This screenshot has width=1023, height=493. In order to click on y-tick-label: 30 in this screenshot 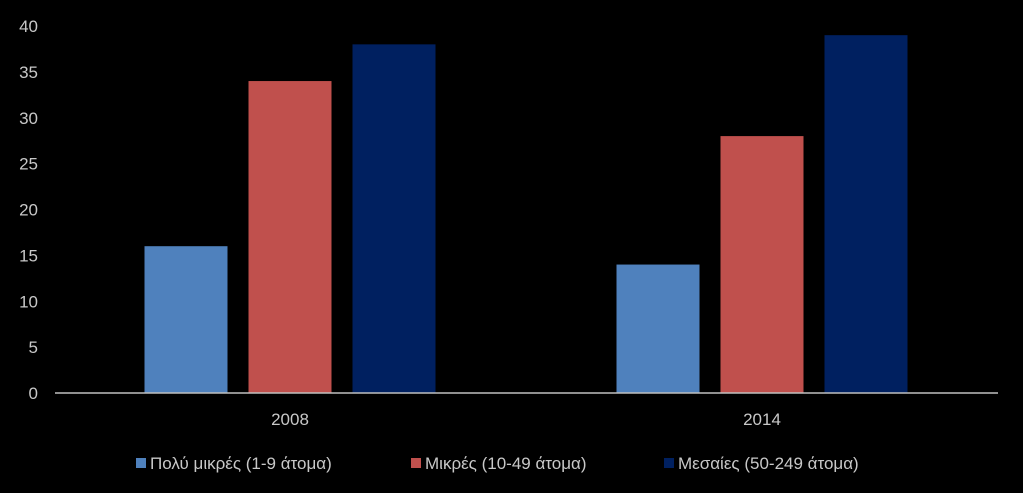, I will do `click(28, 118)`.